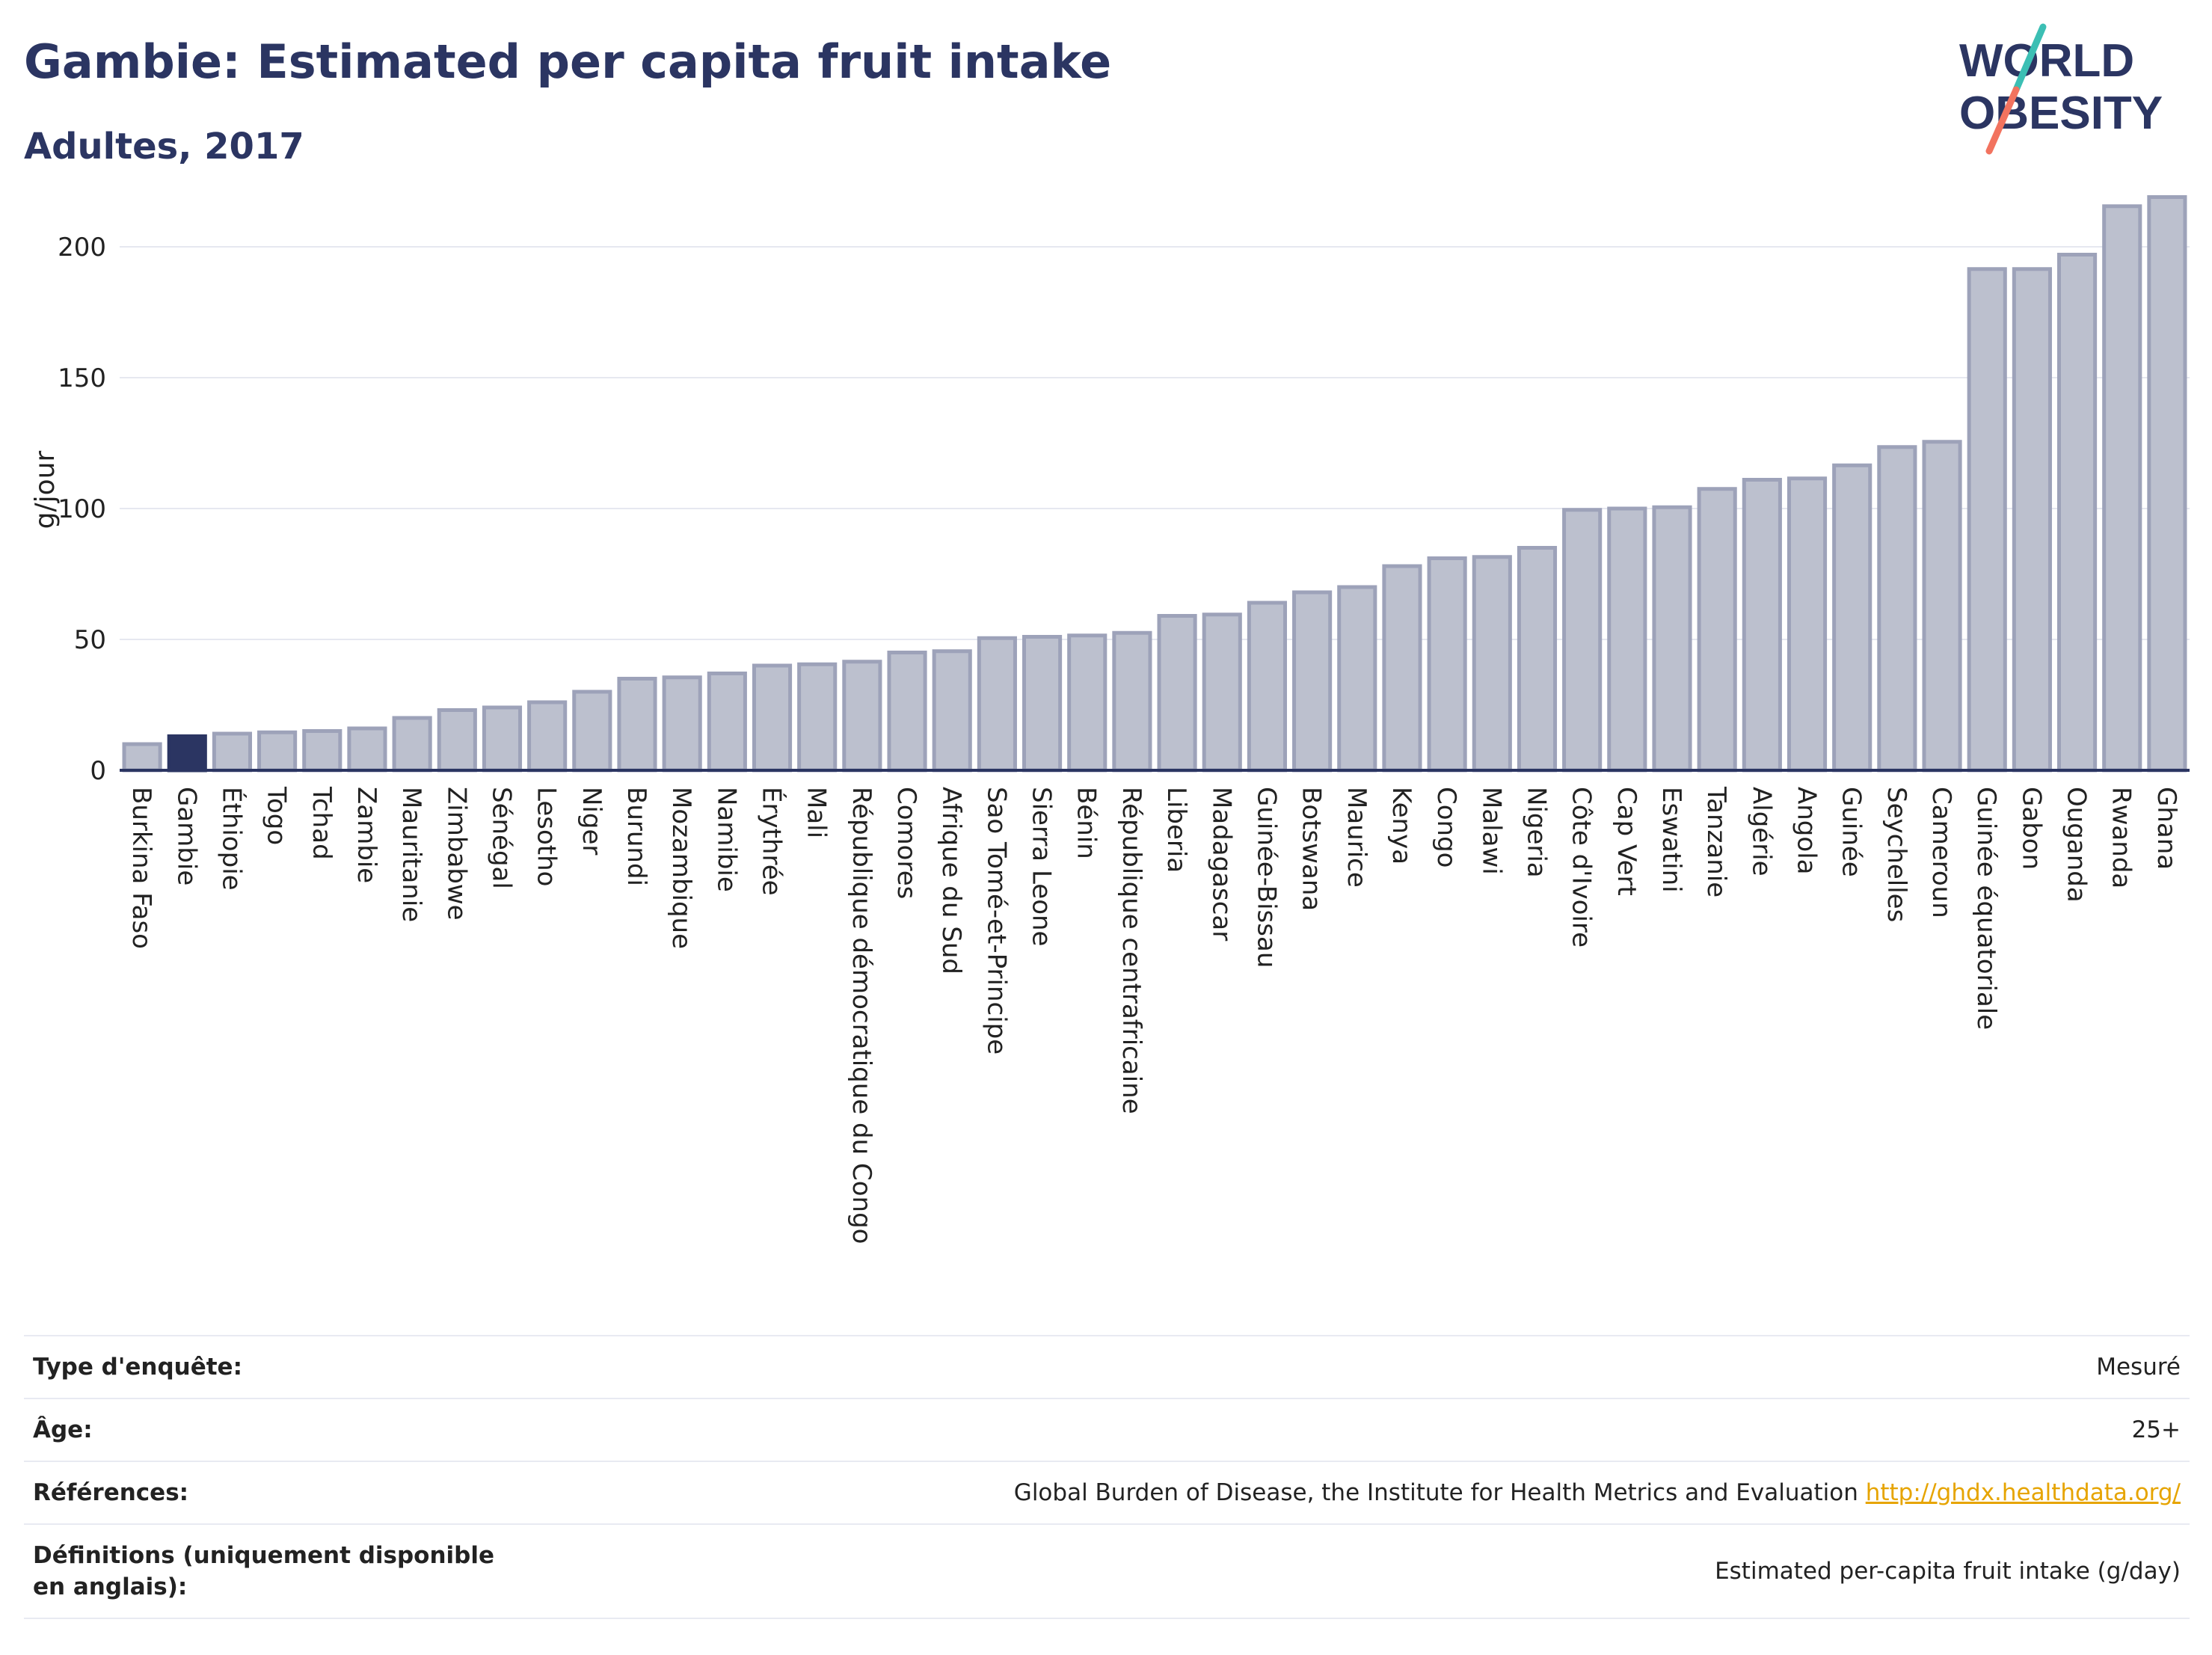 This screenshot has width=2212, height=1655. What do you see at coordinates (1222, 692) in the screenshot?
I see `bar-madagascar` at bounding box center [1222, 692].